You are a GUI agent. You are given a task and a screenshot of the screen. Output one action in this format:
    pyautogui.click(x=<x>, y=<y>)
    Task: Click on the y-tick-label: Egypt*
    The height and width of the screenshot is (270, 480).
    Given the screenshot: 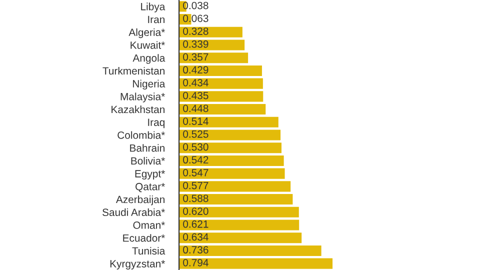 What is the action you would take?
    pyautogui.click(x=150, y=175)
    